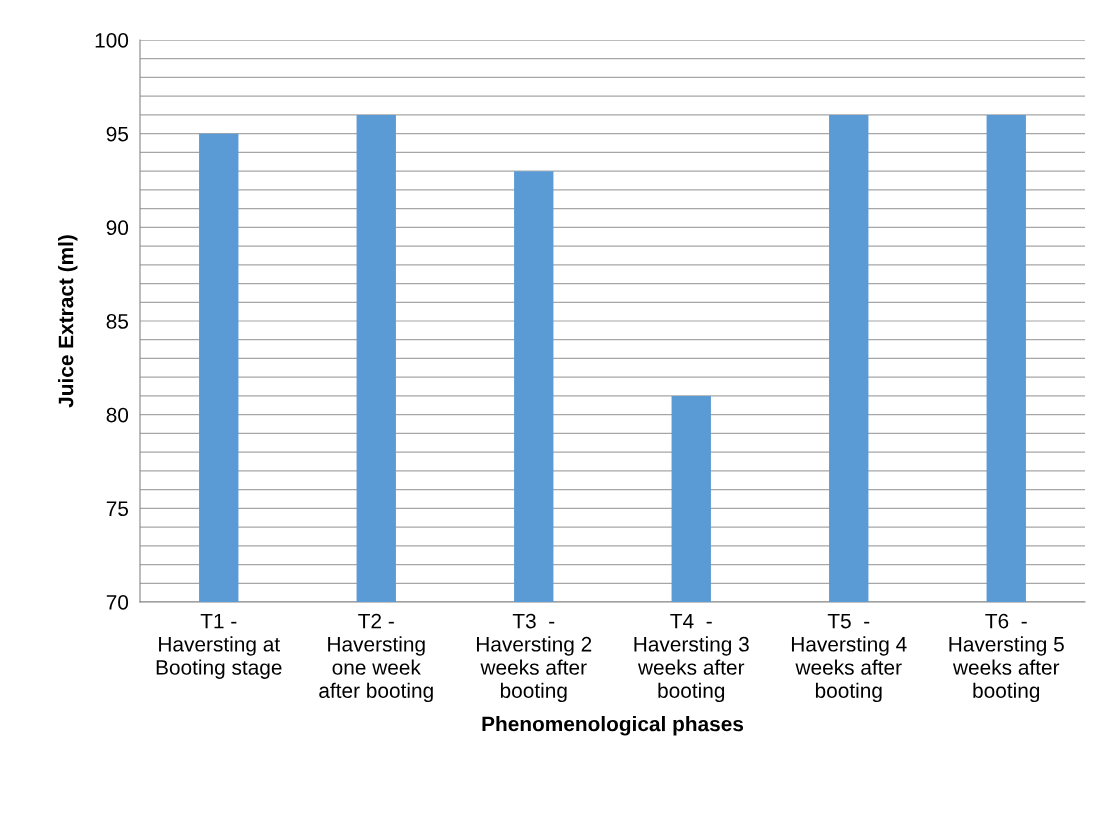  I want to click on y-axis-title: Juice Extract (ml), so click(68, 321).